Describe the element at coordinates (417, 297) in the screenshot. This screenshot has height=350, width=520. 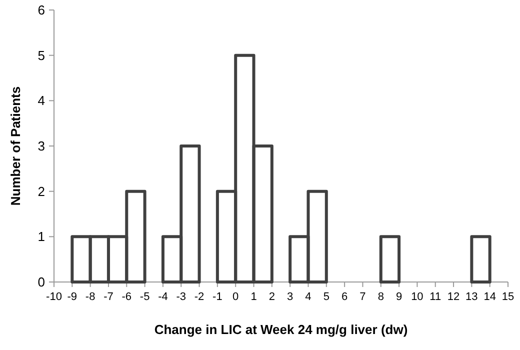
I see `x-tick-label: 10` at that location.